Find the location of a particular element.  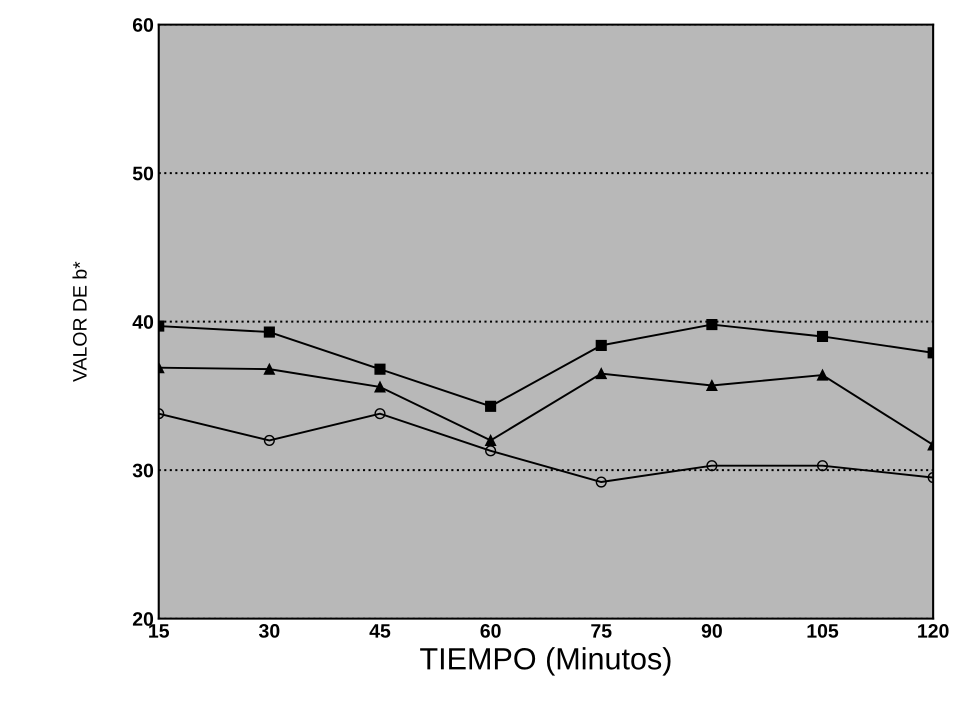

x-tick-label: 105 is located at coordinates (823, 631).